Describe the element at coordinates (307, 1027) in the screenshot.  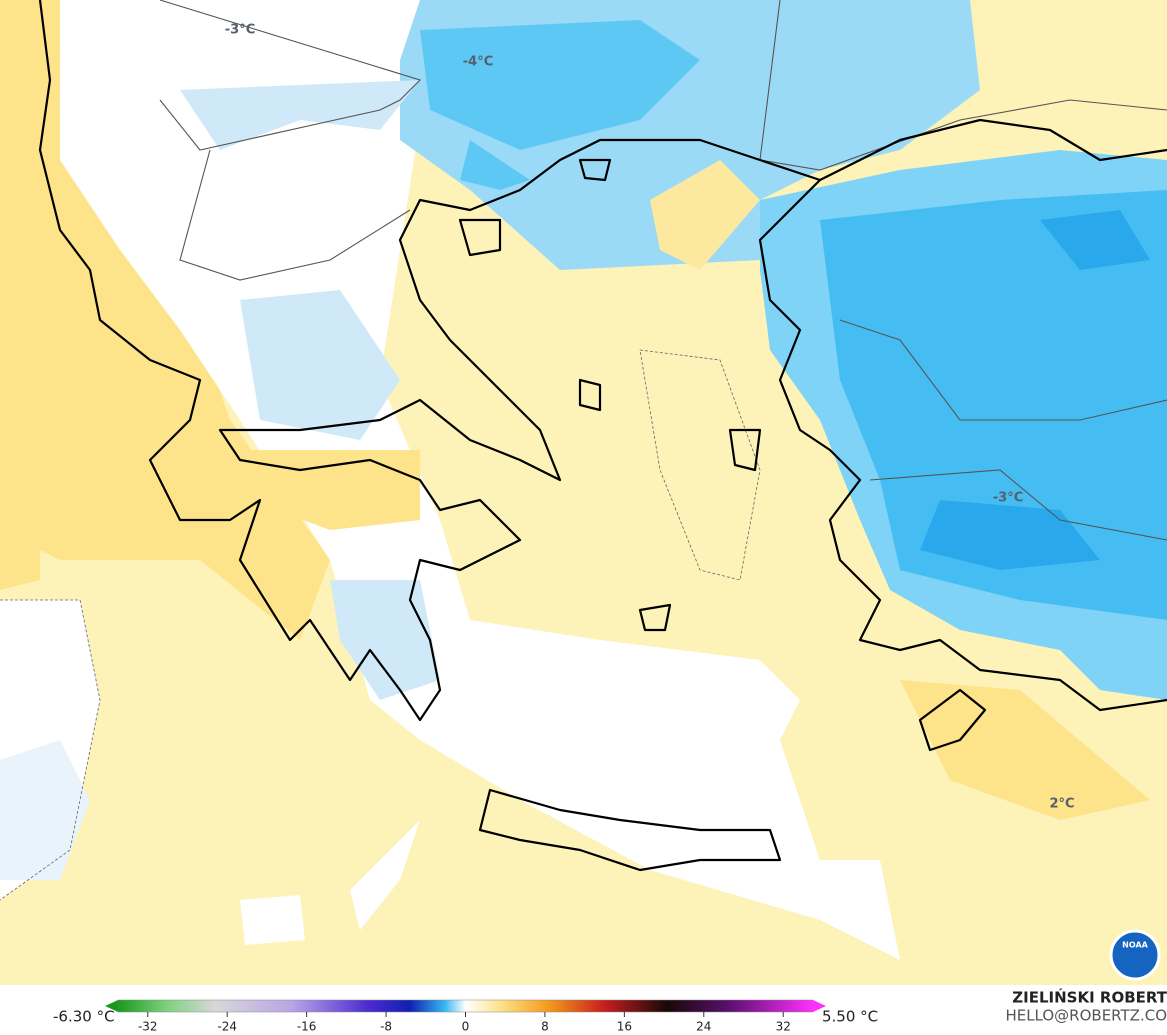
I see `colorbar-tick-label: -16` at that location.